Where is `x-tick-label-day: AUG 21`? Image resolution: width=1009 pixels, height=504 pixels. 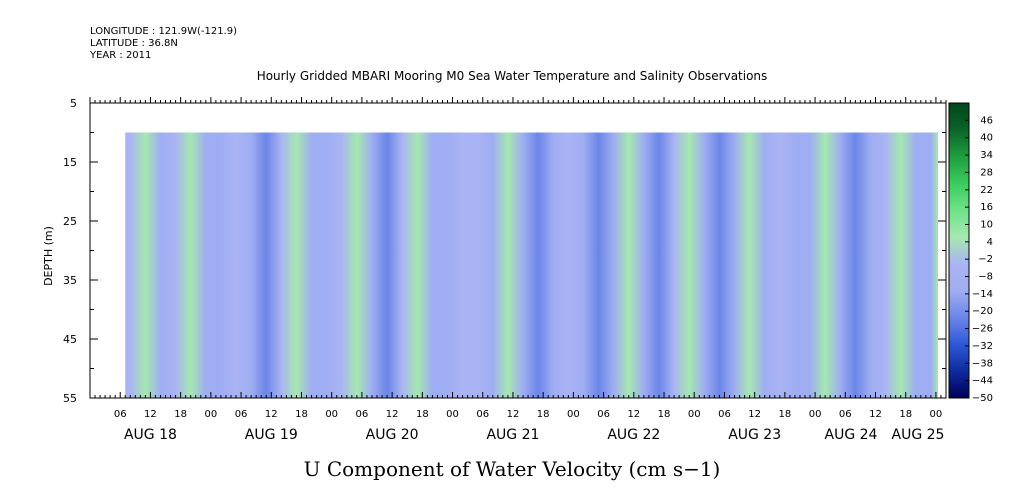
x-tick-label-day: AUG 21 is located at coordinates (512, 435).